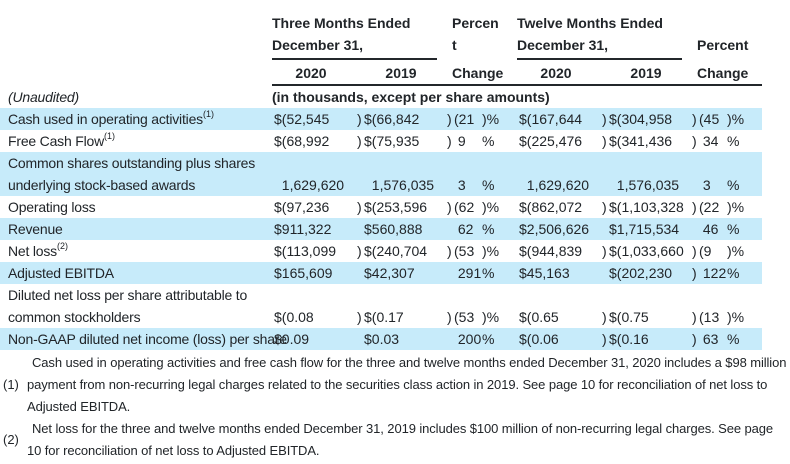  Describe the element at coordinates (392, 141) in the screenshot. I see `value-cell: $(75,935` at that location.